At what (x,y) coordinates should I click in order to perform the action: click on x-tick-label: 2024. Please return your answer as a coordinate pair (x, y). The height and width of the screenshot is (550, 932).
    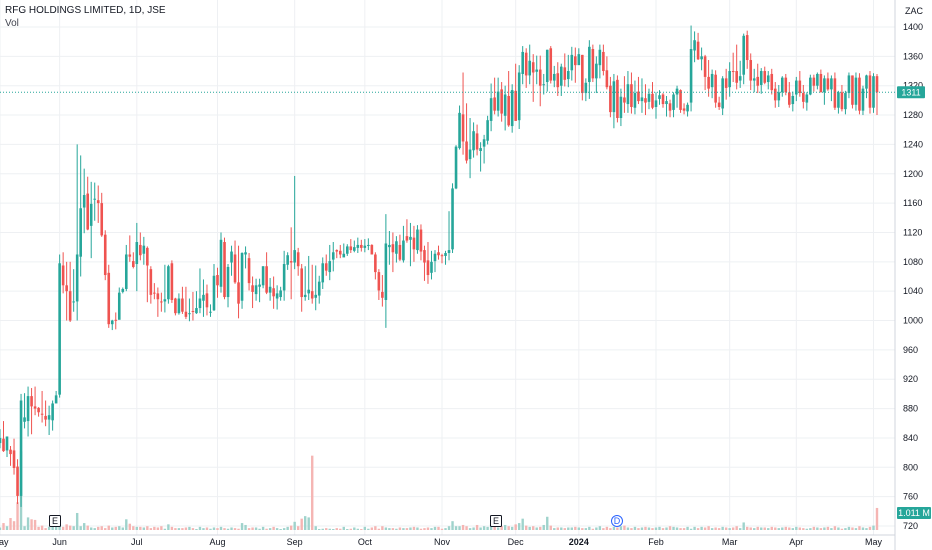
    Looking at the image, I should click on (579, 542).